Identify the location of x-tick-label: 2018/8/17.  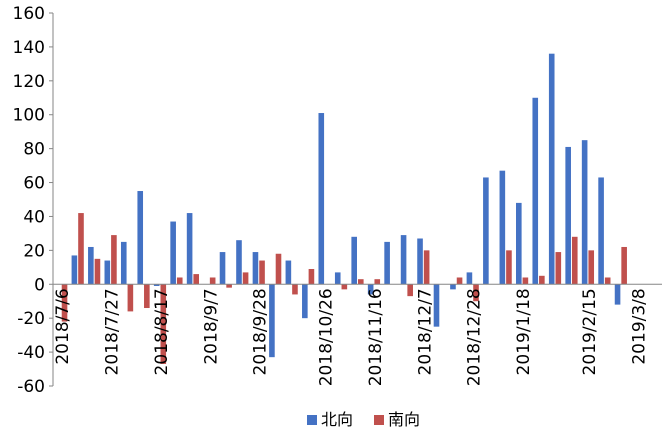
(162, 331).